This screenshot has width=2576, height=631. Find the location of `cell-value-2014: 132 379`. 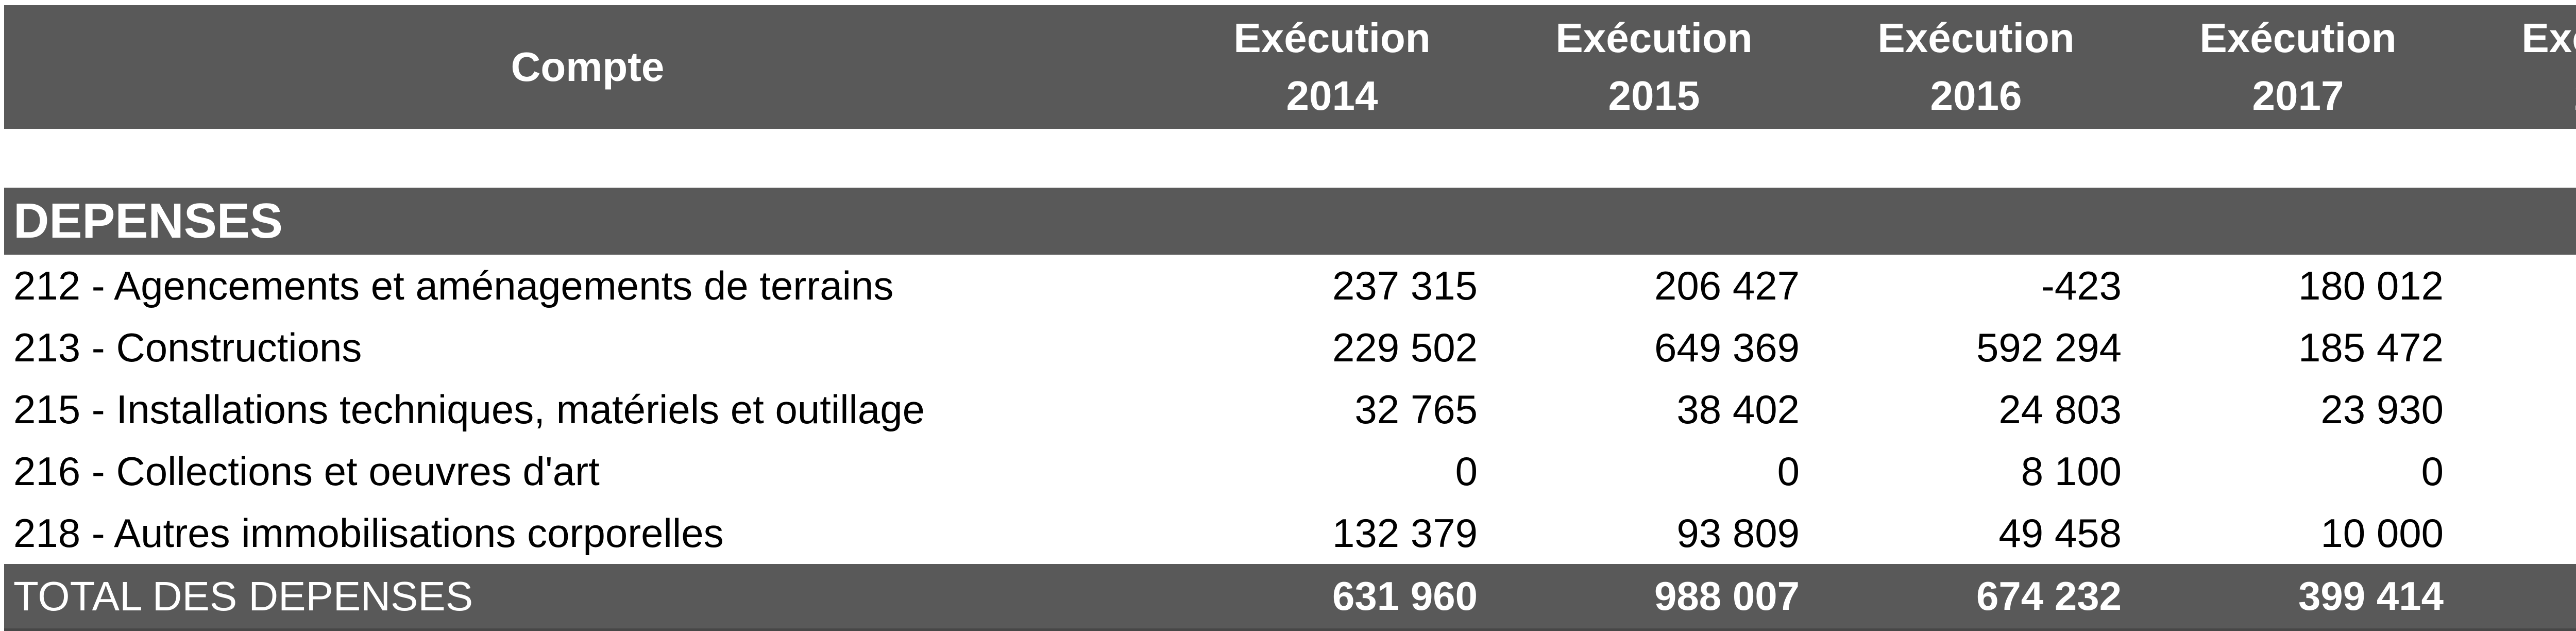

cell-value-2014: 132 379 is located at coordinates (1405, 533).